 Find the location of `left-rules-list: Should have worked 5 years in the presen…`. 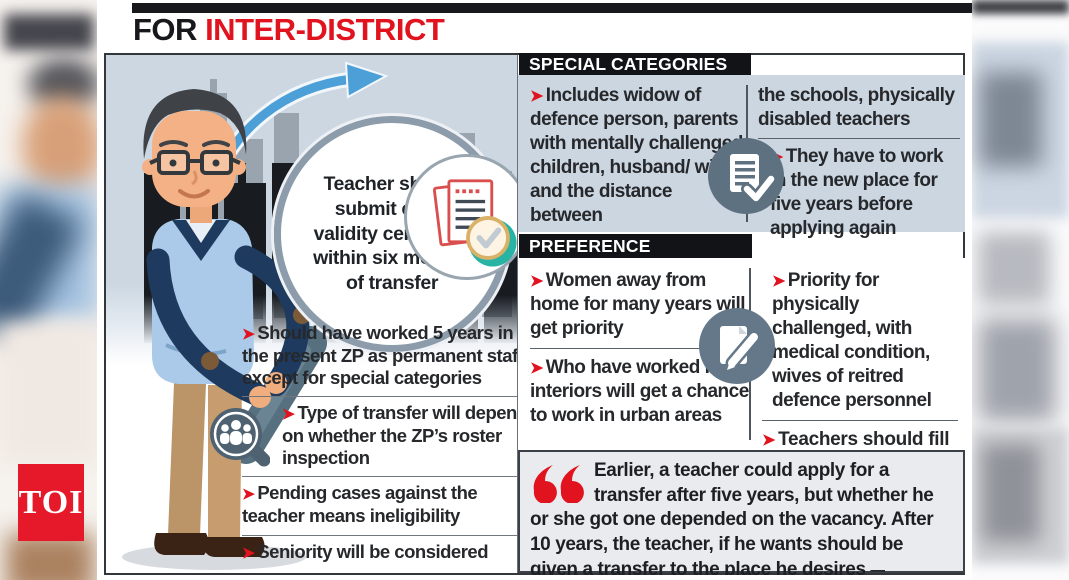

left-rules-list: Should have worked 5 years in the presen… is located at coordinates (379, 444).